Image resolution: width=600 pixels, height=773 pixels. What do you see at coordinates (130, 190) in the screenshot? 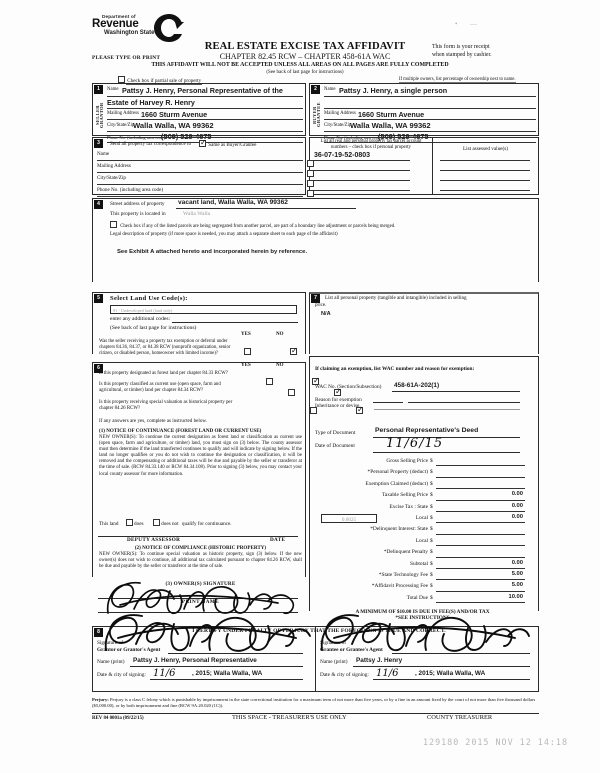
I see `correspondence-phone-label: Phone No. (including area code)` at bounding box center [130, 190].